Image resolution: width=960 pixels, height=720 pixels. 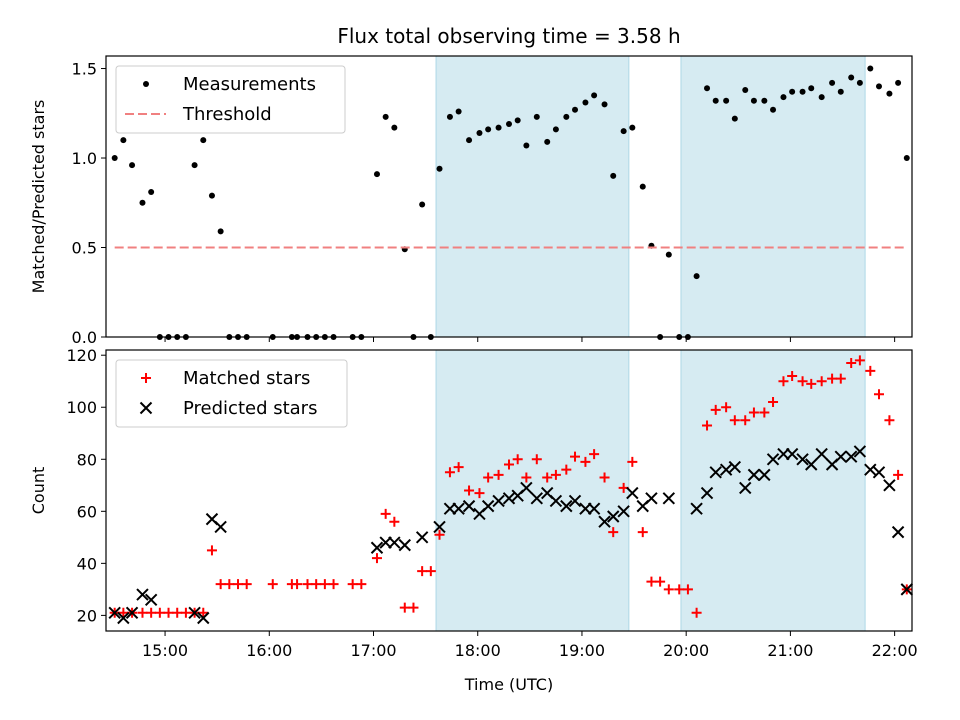 I want to click on x-tick-label: 20:00, so click(x=686, y=650).